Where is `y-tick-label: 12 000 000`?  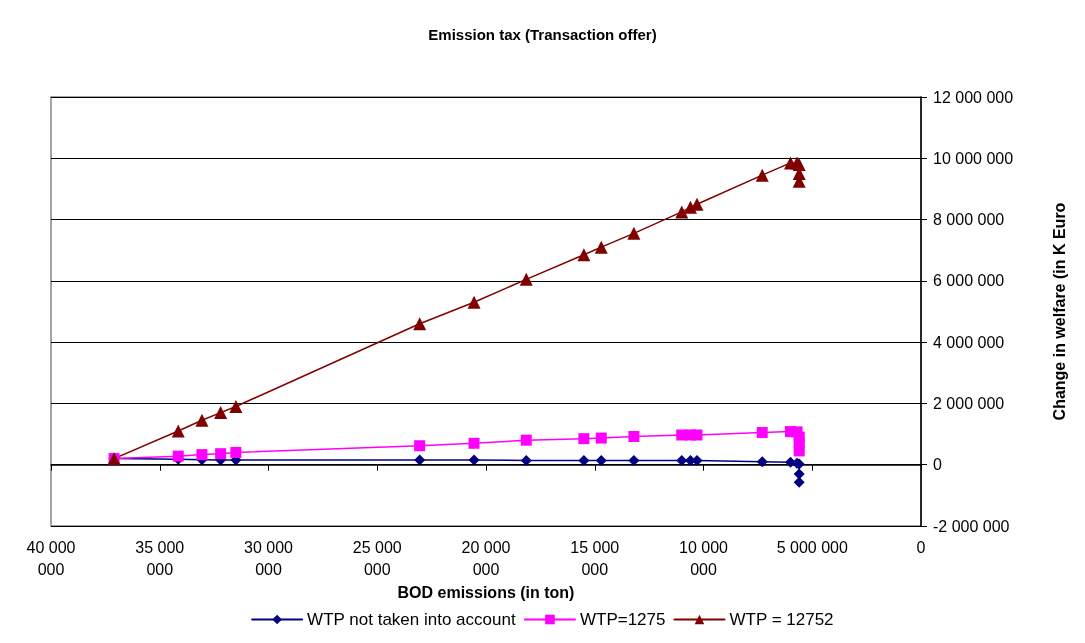
y-tick-label: 12 000 000 is located at coordinates (973, 97).